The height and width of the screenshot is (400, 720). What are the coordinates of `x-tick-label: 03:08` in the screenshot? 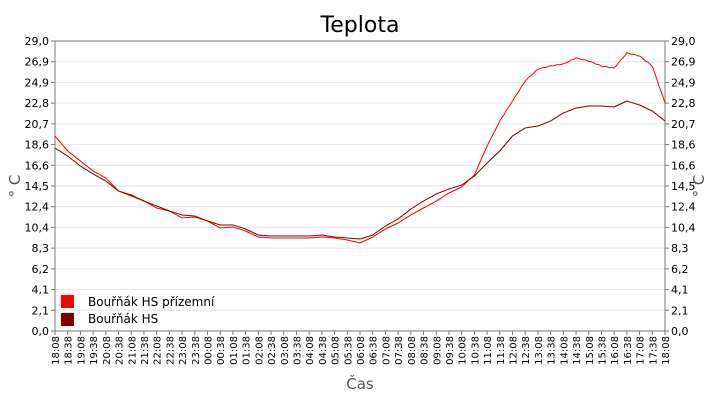 It's located at (285, 350).